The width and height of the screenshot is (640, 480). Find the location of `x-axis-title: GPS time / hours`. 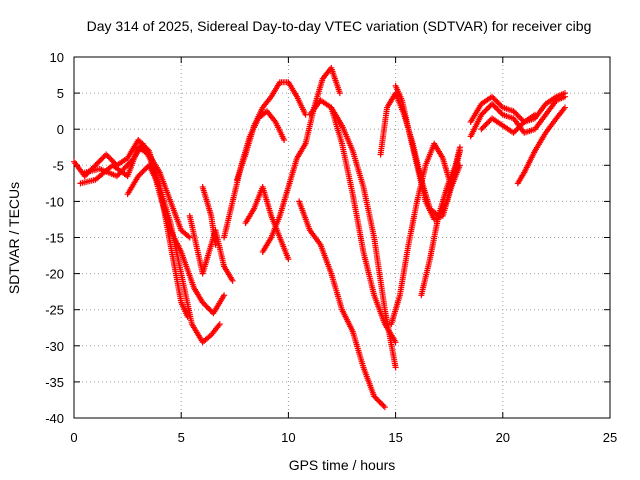

x-axis-title: GPS time / hours is located at coordinates (342, 465).